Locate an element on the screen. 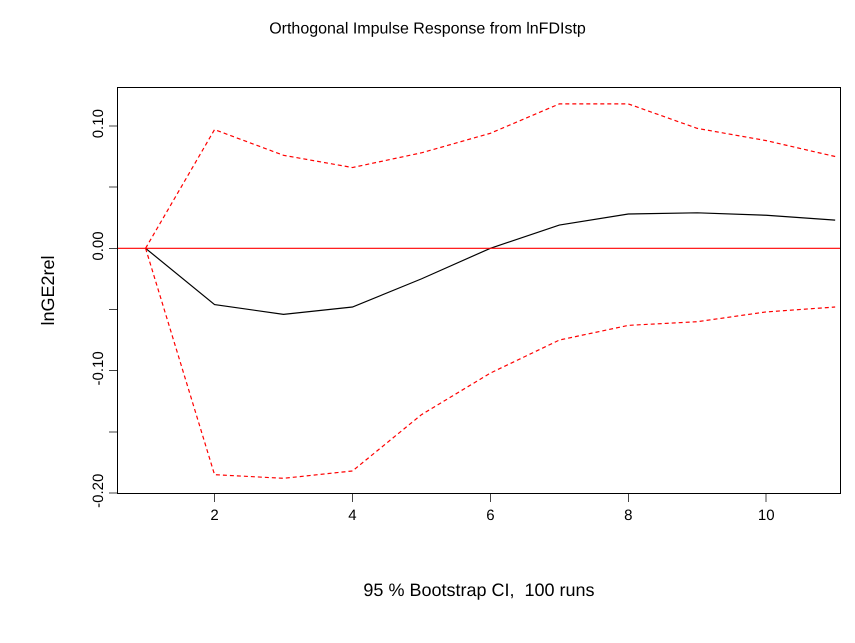  line-series is located at coordinates (490, 263).